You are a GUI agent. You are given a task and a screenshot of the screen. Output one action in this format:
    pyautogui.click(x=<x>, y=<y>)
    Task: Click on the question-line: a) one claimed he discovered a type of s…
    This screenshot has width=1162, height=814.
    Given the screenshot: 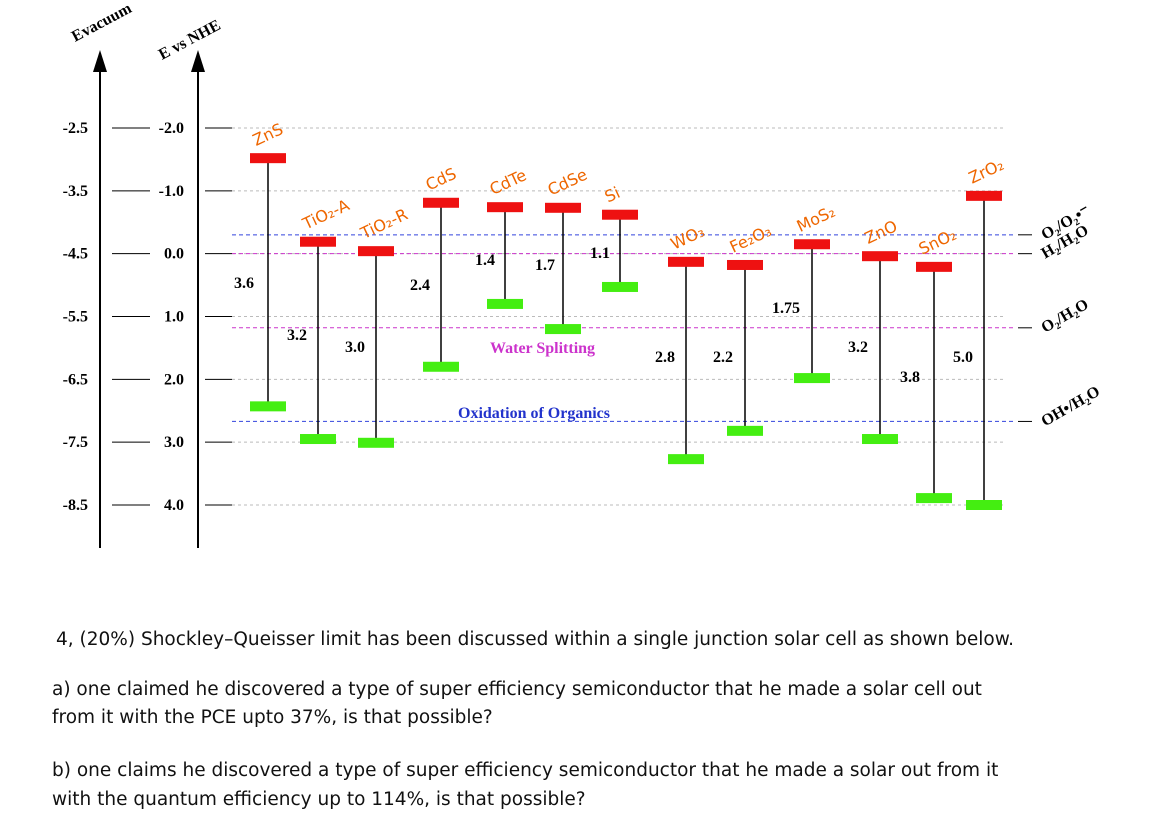 What is the action you would take?
    pyautogui.click(x=517, y=689)
    